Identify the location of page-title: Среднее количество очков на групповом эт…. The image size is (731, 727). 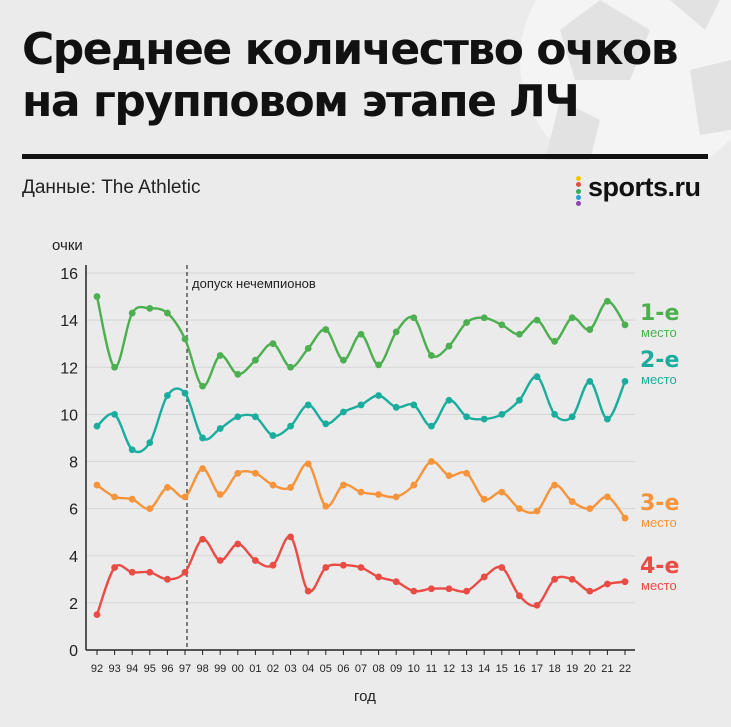
(350, 76).